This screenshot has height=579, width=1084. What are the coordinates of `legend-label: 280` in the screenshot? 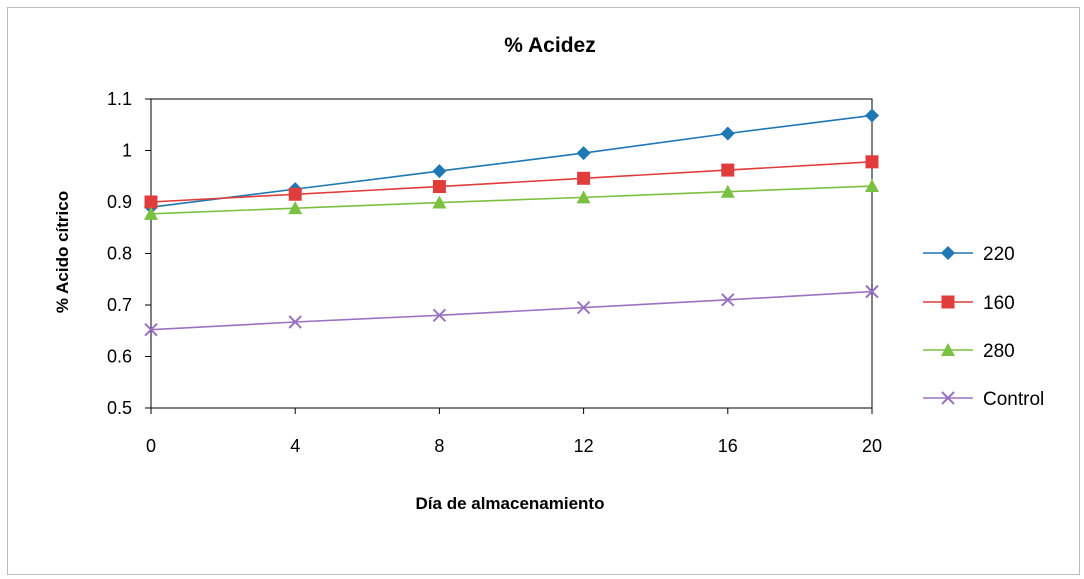 It's located at (999, 351).